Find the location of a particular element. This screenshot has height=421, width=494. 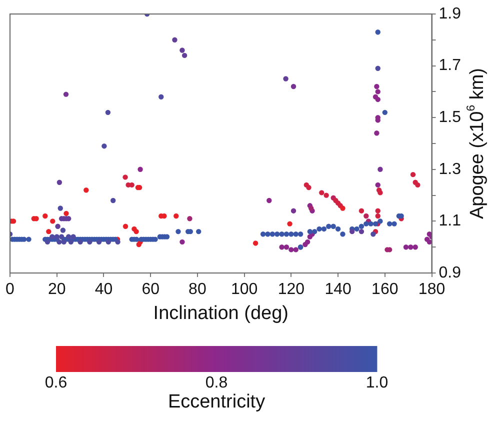

y-tick-label: 1.5 is located at coordinates (450, 117).